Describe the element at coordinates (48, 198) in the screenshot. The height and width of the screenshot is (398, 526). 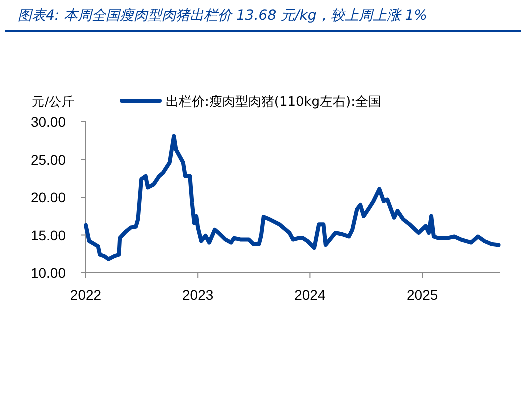
I see `y-tick-label: 20.00` at that location.